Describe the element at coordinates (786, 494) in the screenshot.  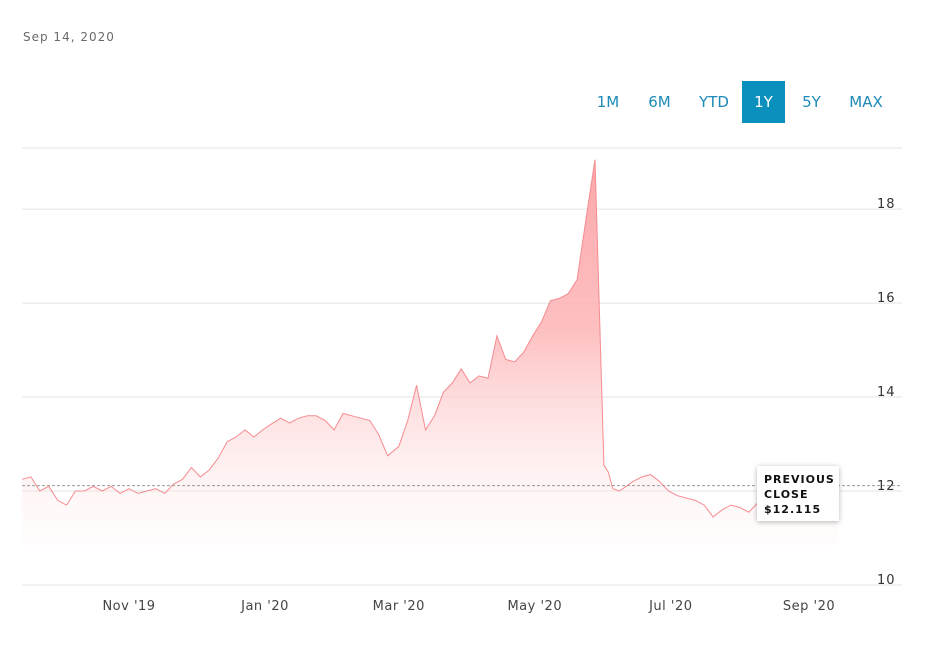
I see `tooltip-line2: CLOSE` at that location.